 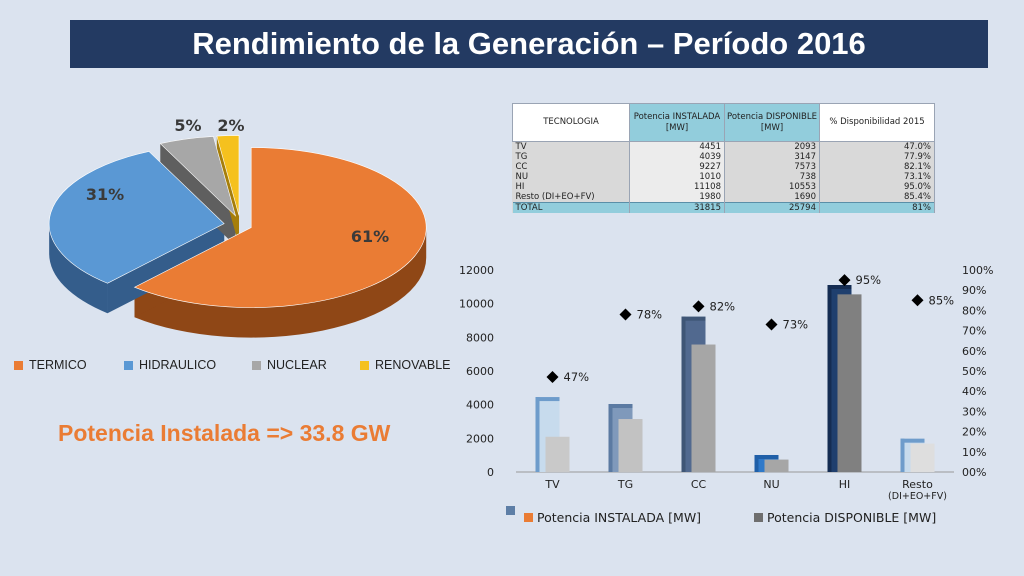 What do you see at coordinates (619, 517) in the screenshot?
I see `legend-label-installed: Potencia INSTALADA [MW]` at bounding box center [619, 517].